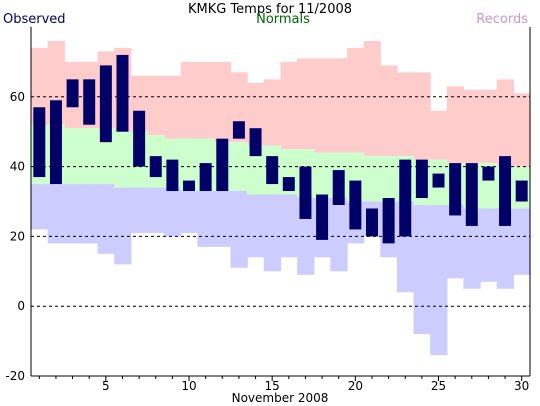 The width and height of the screenshot is (540, 406). I want to click on y-tick-label: -20, so click(15, 376).